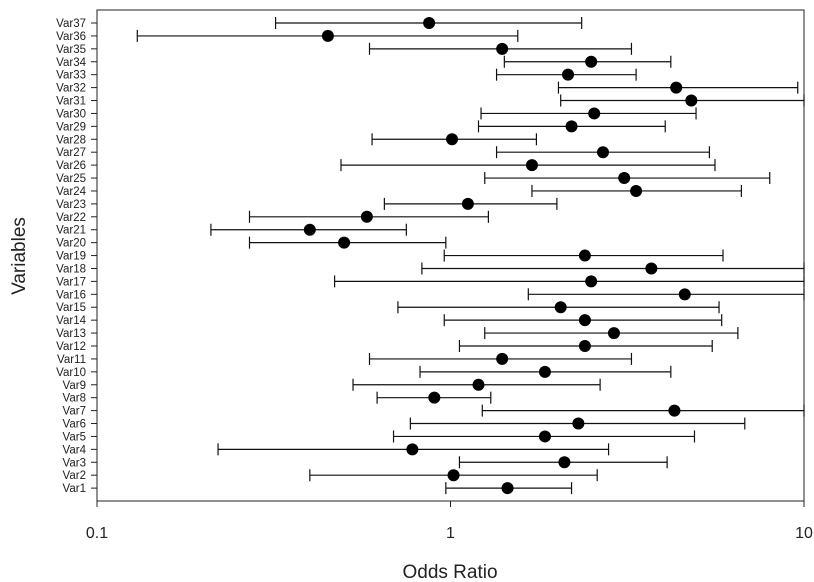 This screenshot has width=814, height=582. I want to click on y-tick-label: Var29, so click(71, 127).